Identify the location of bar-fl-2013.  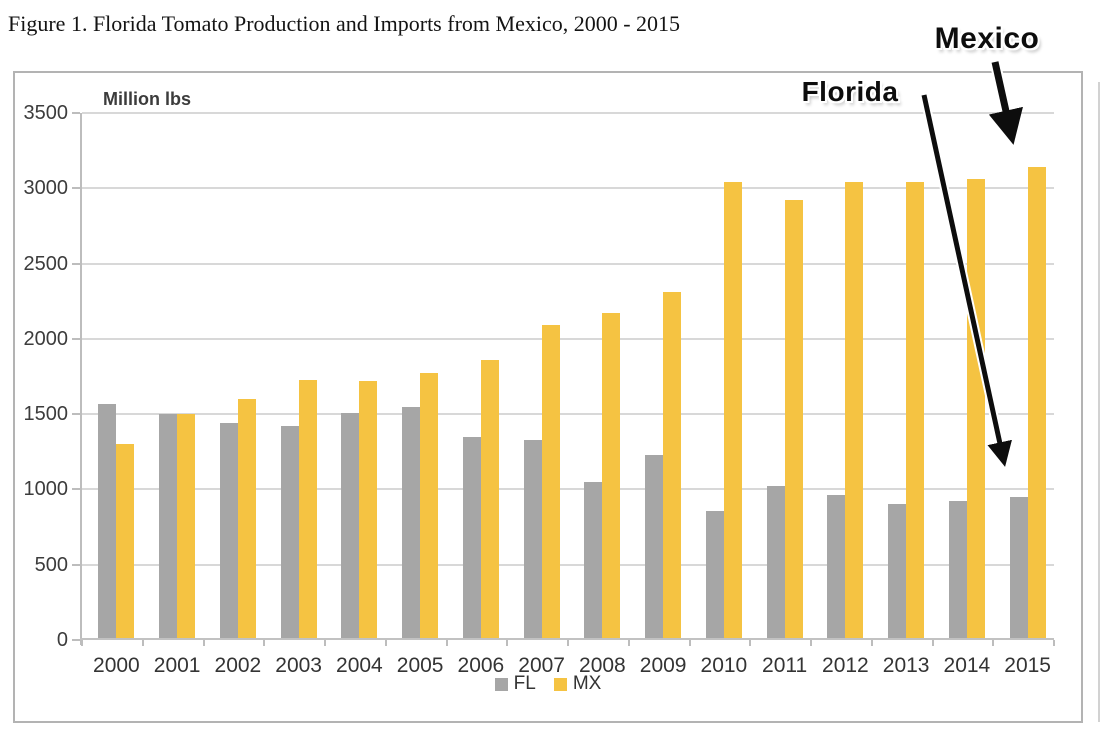
(897, 572).